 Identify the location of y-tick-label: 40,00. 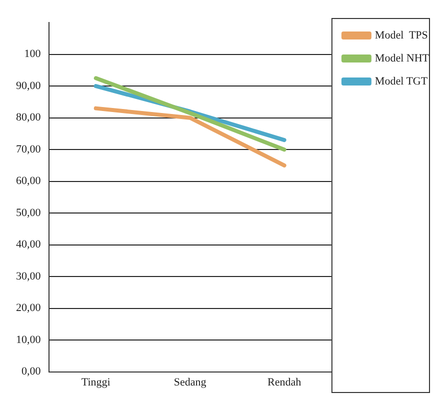
(29, 244).